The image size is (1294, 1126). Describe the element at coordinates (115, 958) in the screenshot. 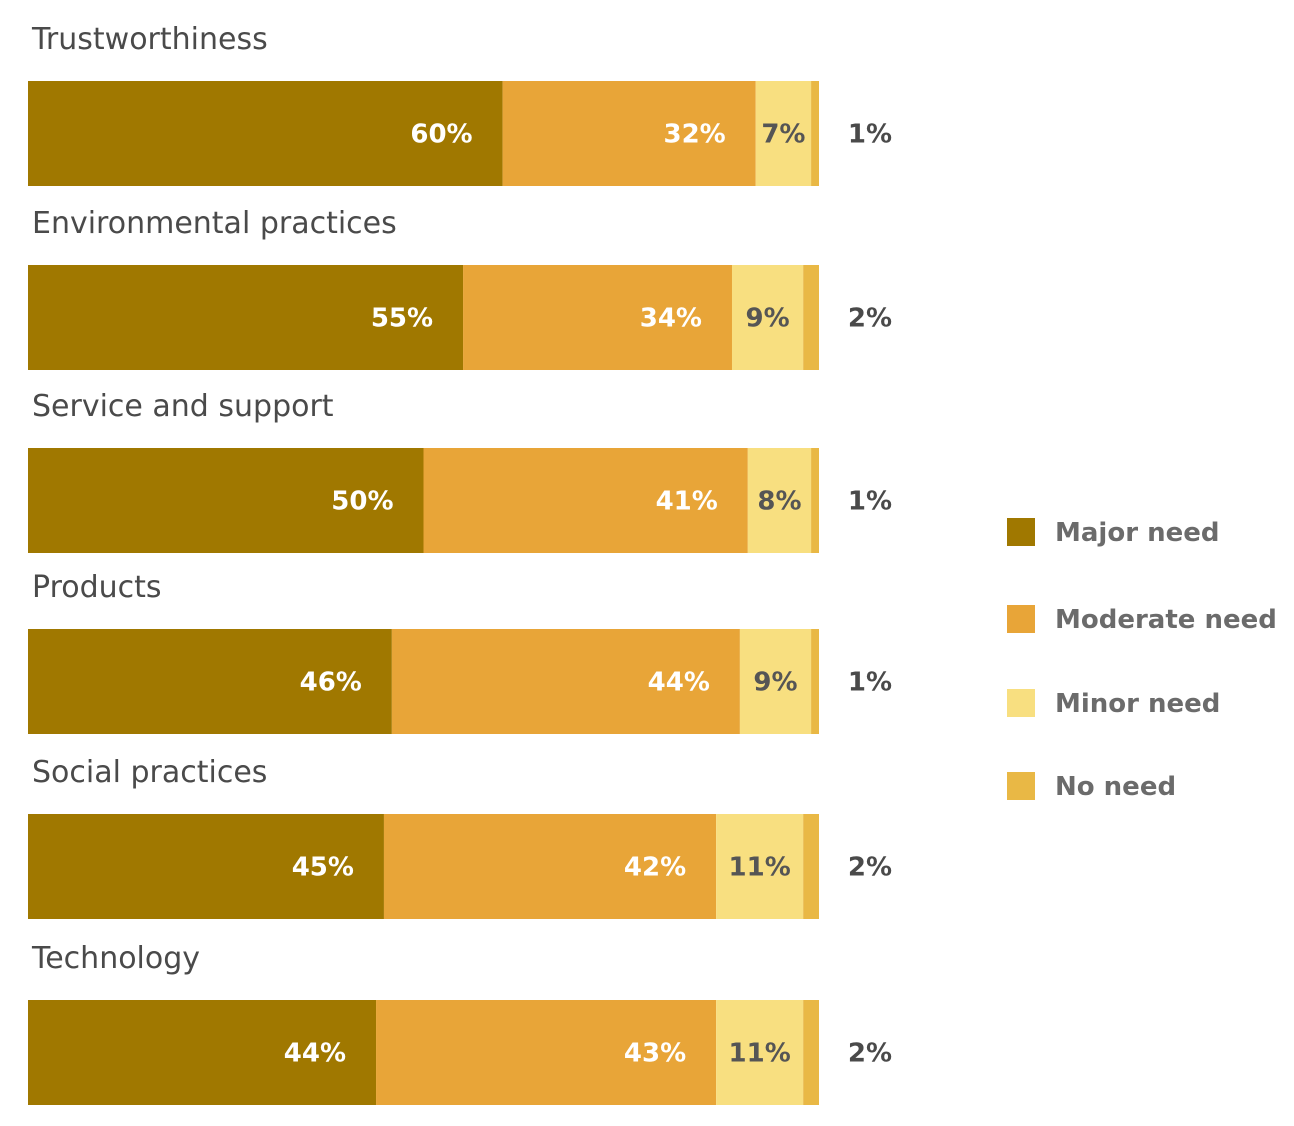

I see `category-label: Technology` at that location.